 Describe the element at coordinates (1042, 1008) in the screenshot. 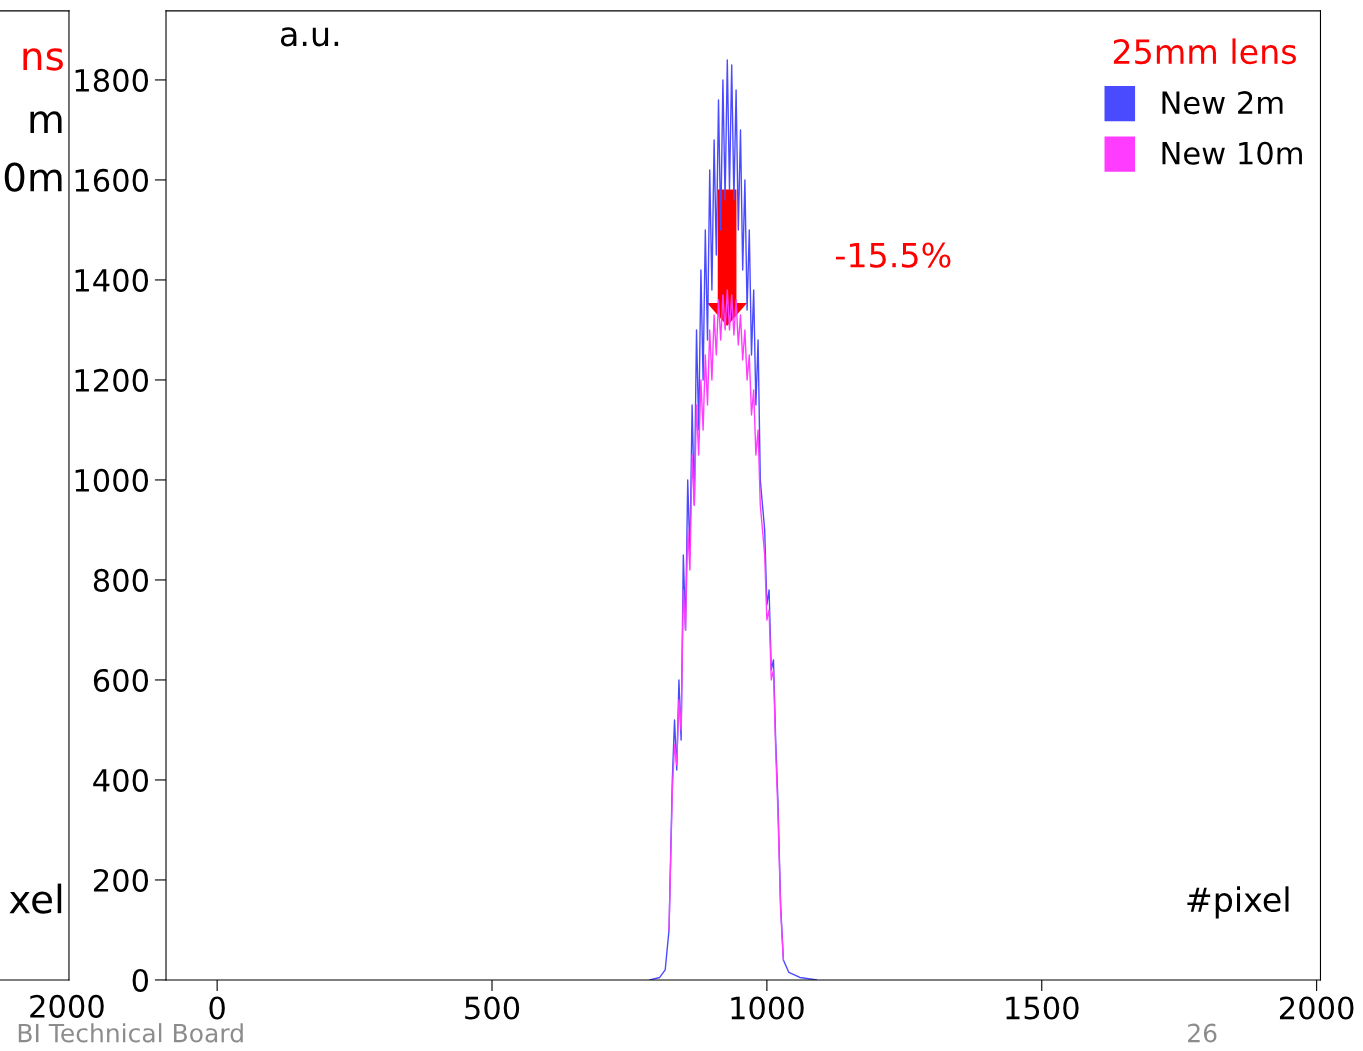

I see `x-tick-label: 1500` at that location.